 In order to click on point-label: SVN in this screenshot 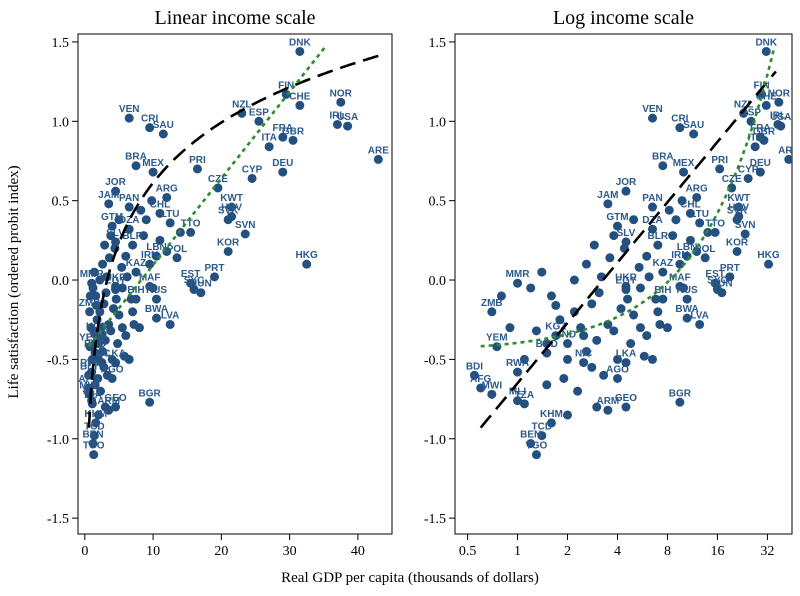, I will do `click(245, 225)`.